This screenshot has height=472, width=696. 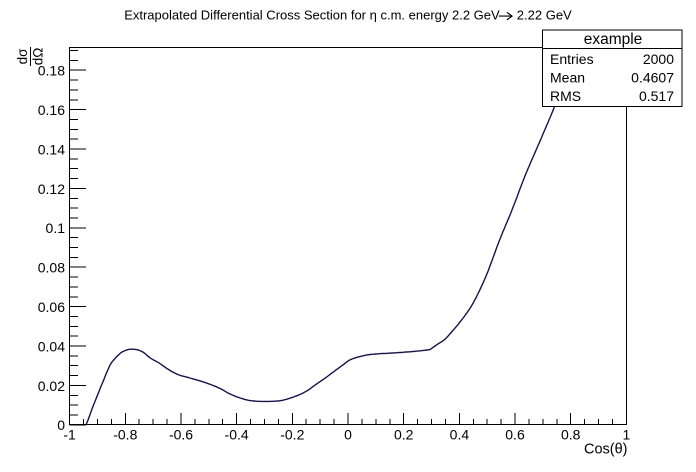 What do you see at coordinates (404, 435) in the screenshot?
I see `svg-text: 0.2` at bounding box center [404, 435].